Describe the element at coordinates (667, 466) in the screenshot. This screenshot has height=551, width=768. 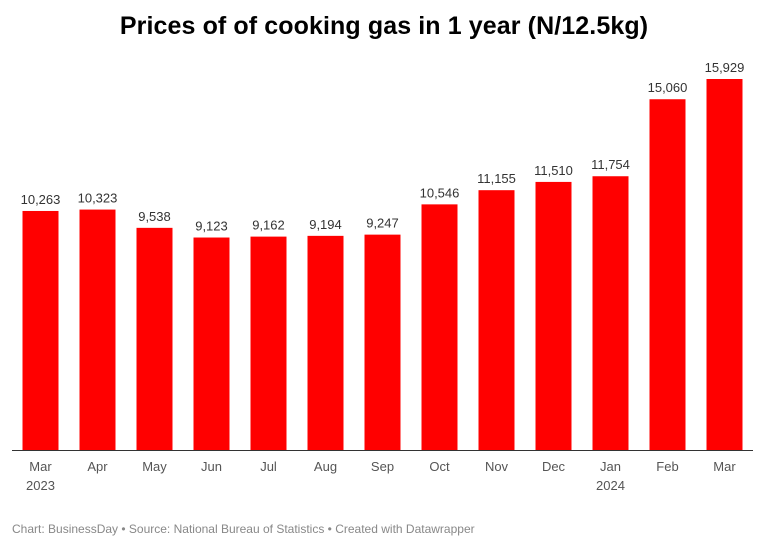
I see `x-tick-label-11: Feb` at that location.